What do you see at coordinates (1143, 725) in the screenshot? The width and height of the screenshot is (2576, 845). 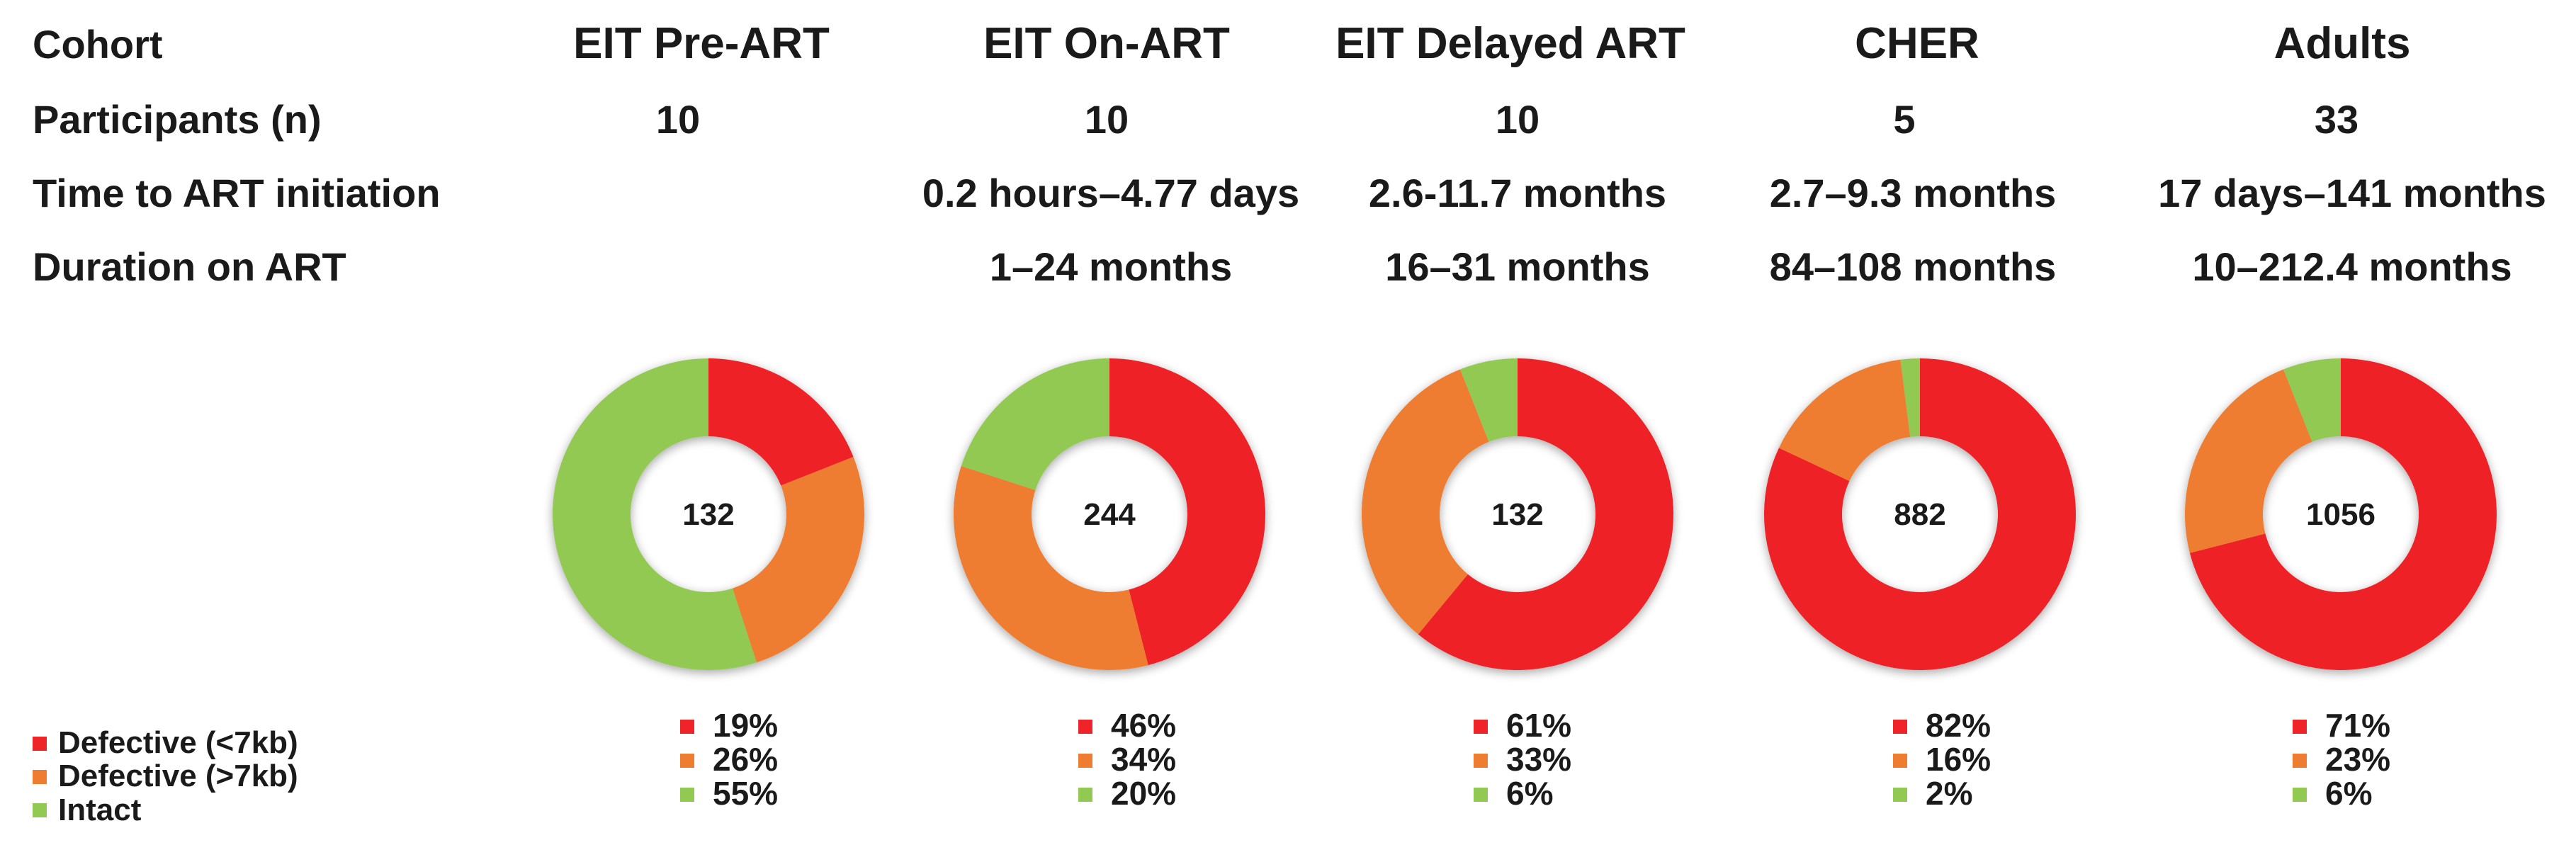 I see `percent-label: 46%` at bounding box center [1143, 725].